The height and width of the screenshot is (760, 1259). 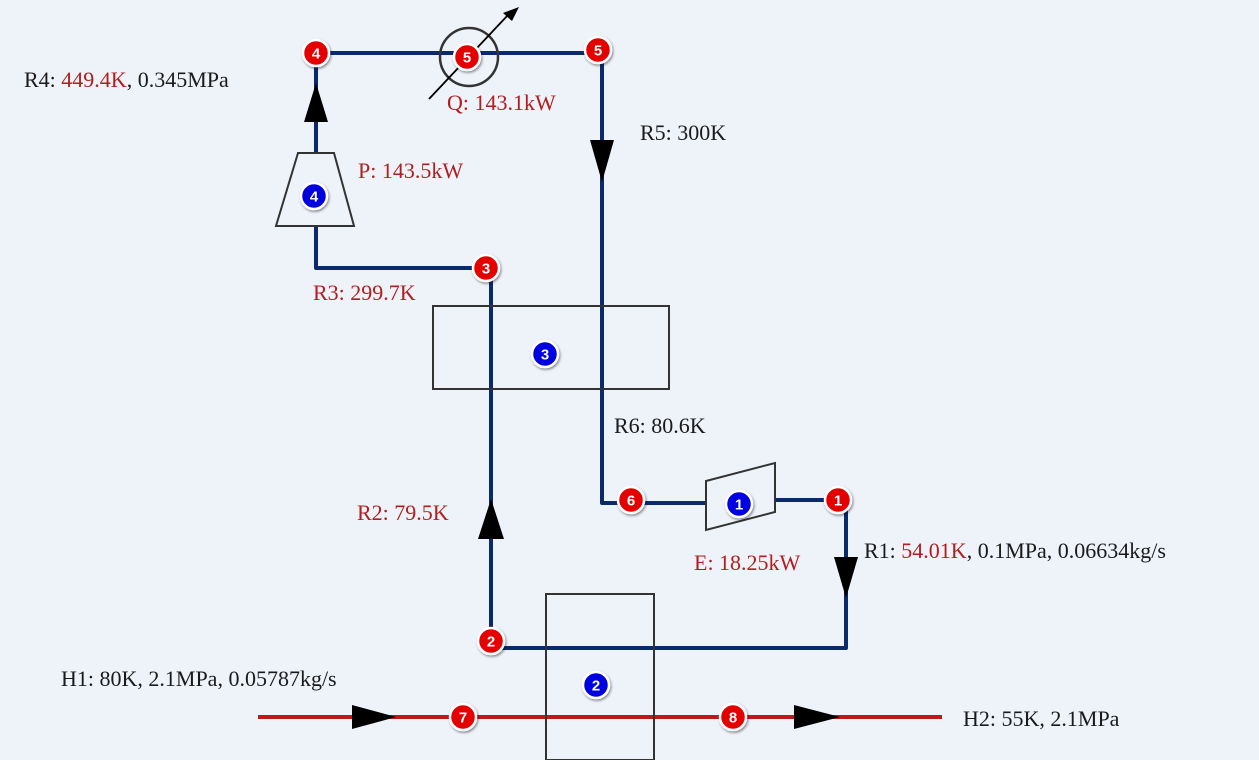 What do you see at coordinates (400, 248) in the screenshot?
I see `line-r3-to-pump` at bounding box center [400, 248].